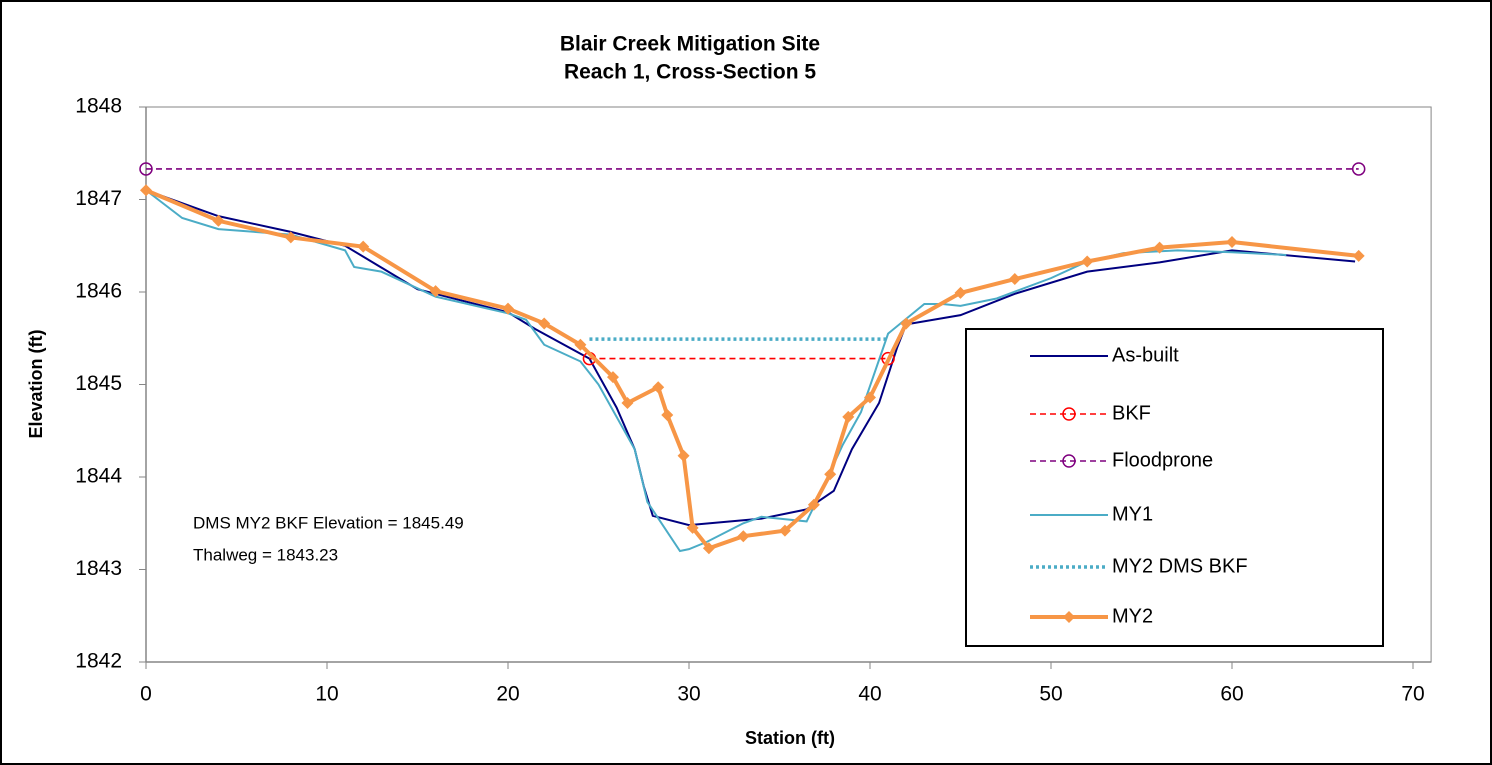  Describe the element at coordinates (1412, 694) in the screenshot. I see `x-tick-label: 70` at that location.